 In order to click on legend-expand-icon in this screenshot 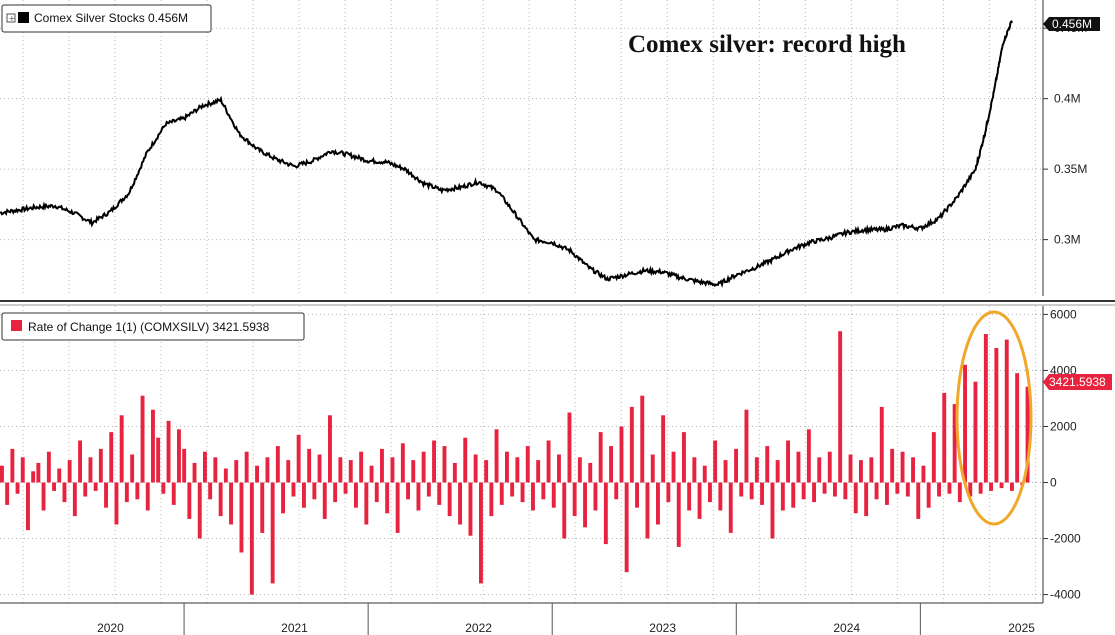, I will do `click(11, 18)`.